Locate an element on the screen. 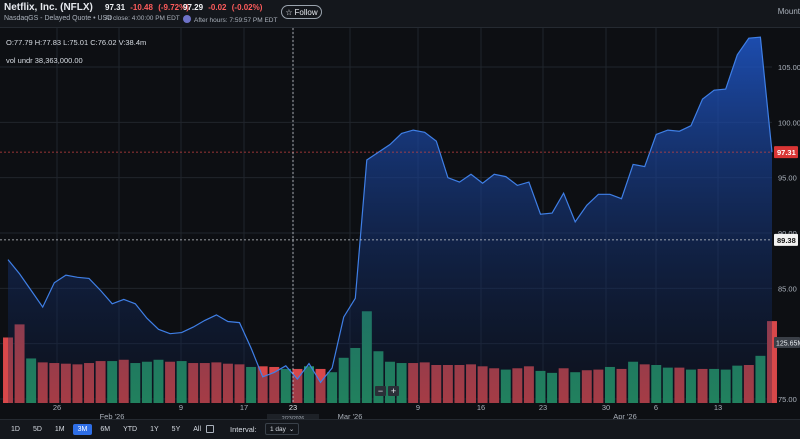 The width and height of the screenshot is (800, 439). follow-label: Follow is located at coordinates (306, 12).